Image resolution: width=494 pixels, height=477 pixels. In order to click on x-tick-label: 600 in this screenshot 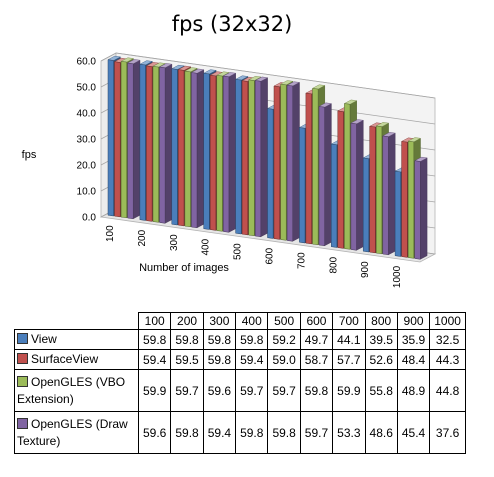, I will do `click(269, 255)`.